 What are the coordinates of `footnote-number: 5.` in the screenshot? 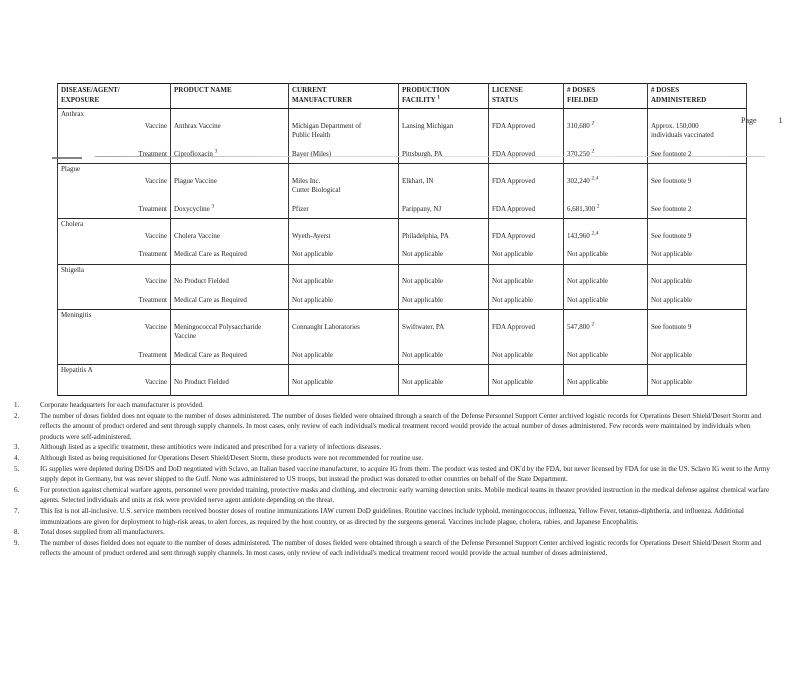 It's located at (17, 468).